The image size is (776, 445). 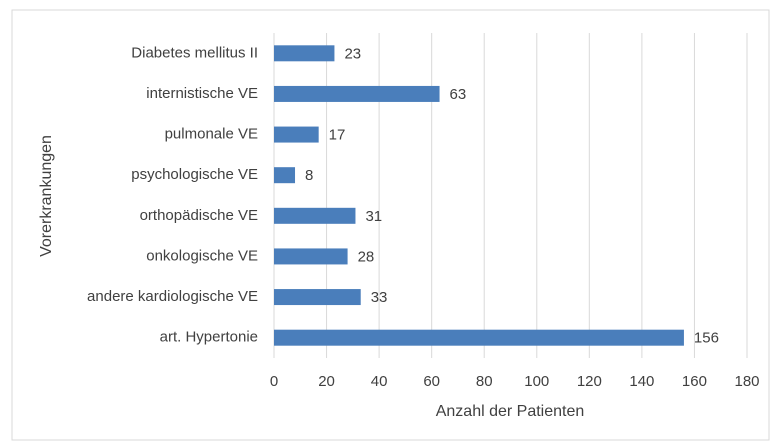 What do you see at coordinates (209, 337) in the screenshot?
I see `y-tick-label: art. Hypertonie` at bounding box center [209, 337].